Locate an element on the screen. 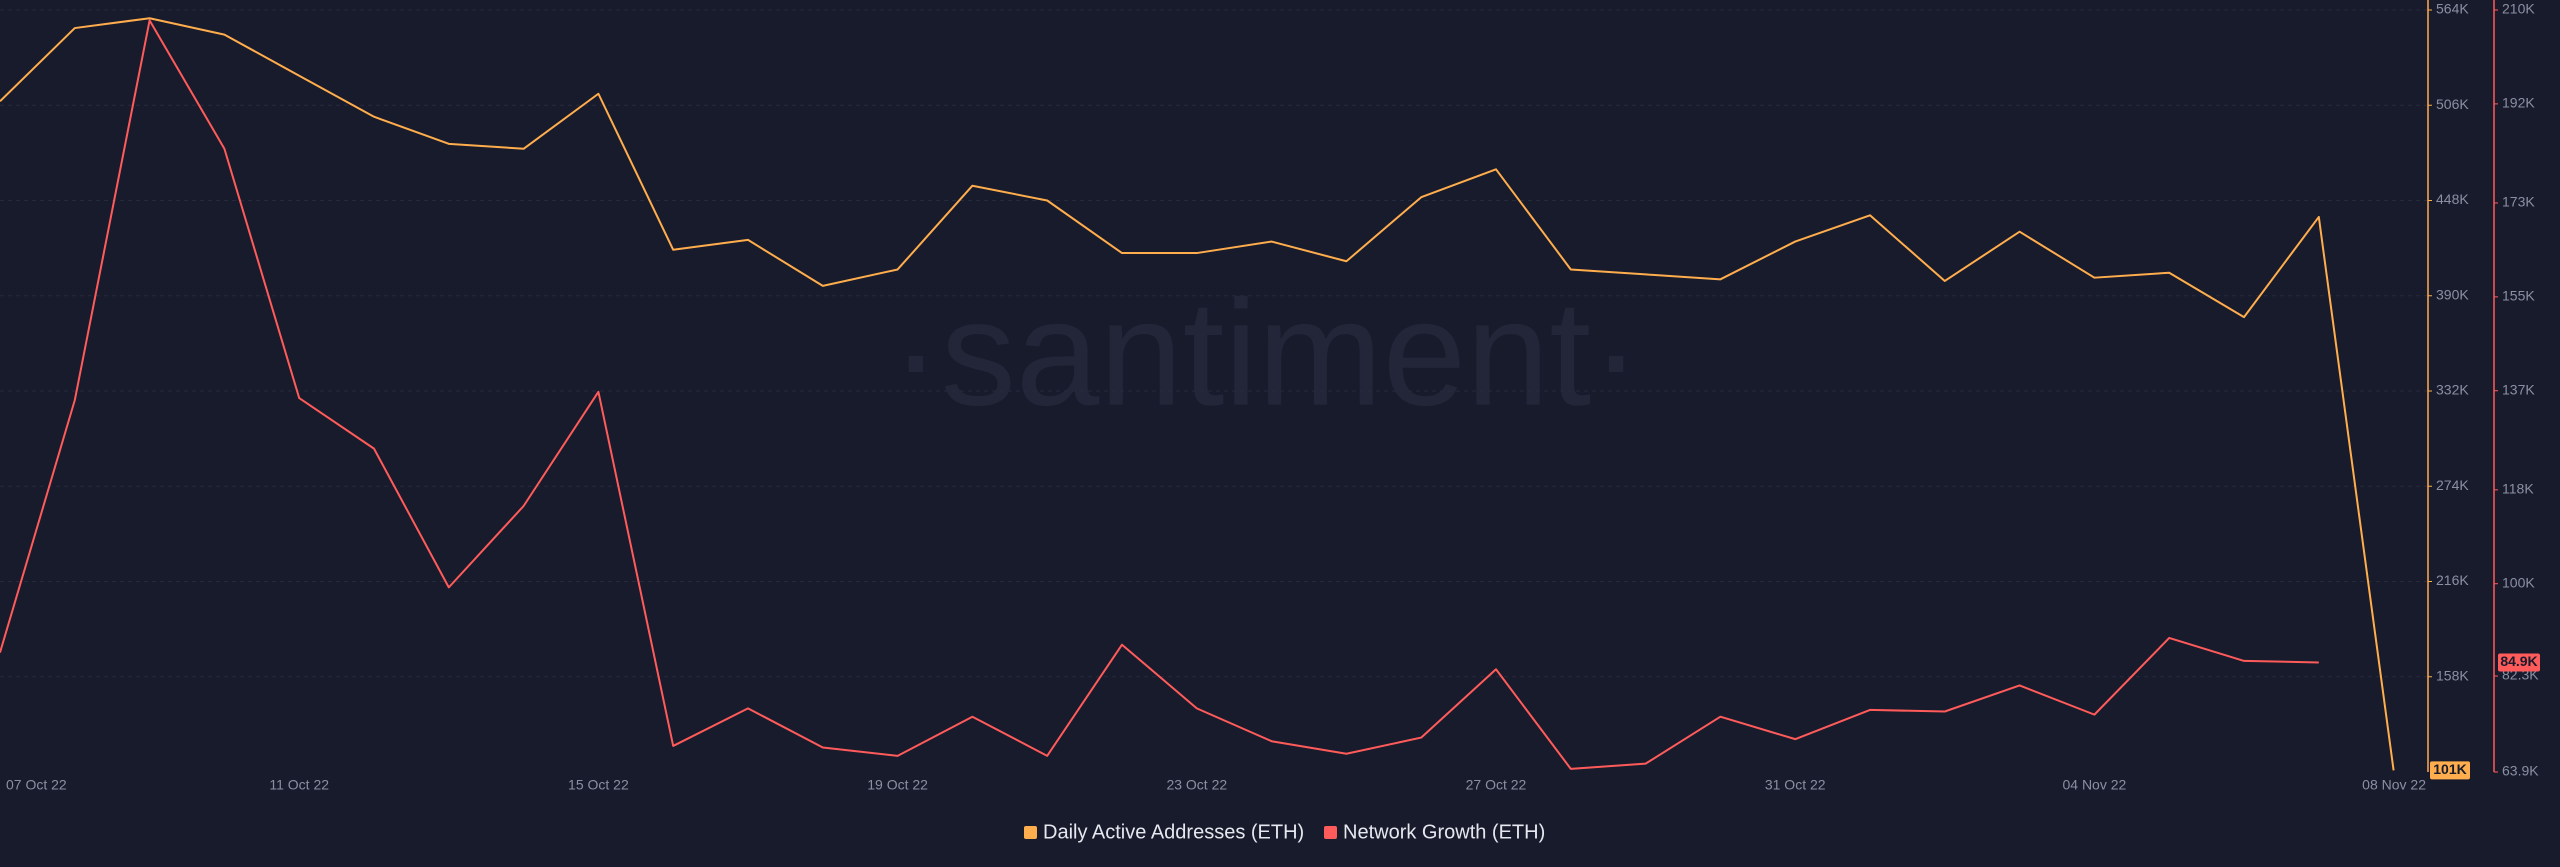 Image resolution: width=2560 pixels, height=867 pixels. y-tick-label: 216K is located at coordinates (2452, 580).